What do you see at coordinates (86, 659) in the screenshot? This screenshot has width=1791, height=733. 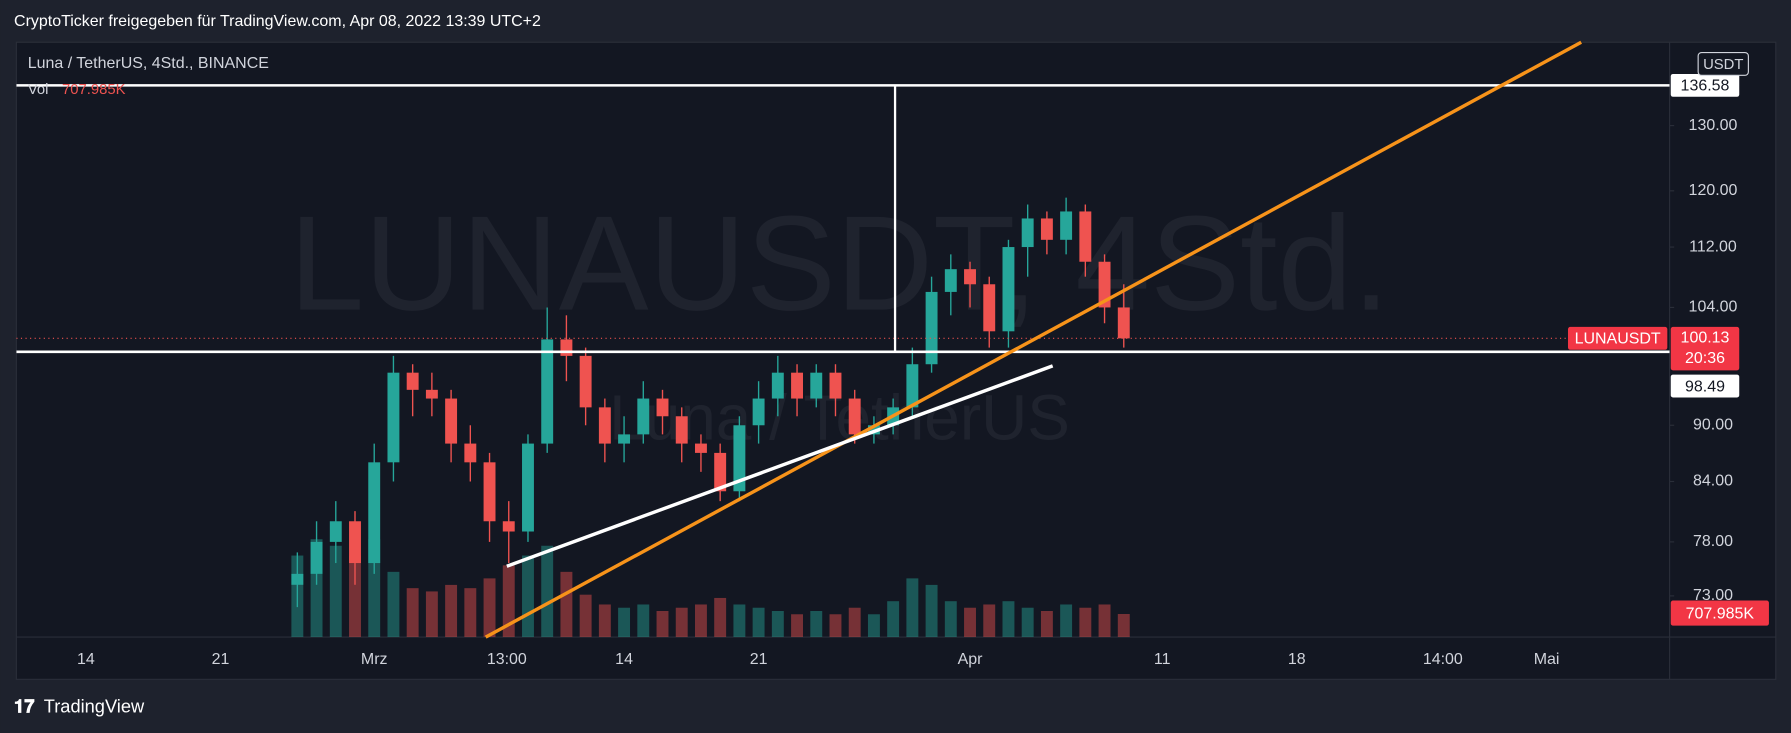 I see `x-tick-label: 14` at bounding box center [86, 659].